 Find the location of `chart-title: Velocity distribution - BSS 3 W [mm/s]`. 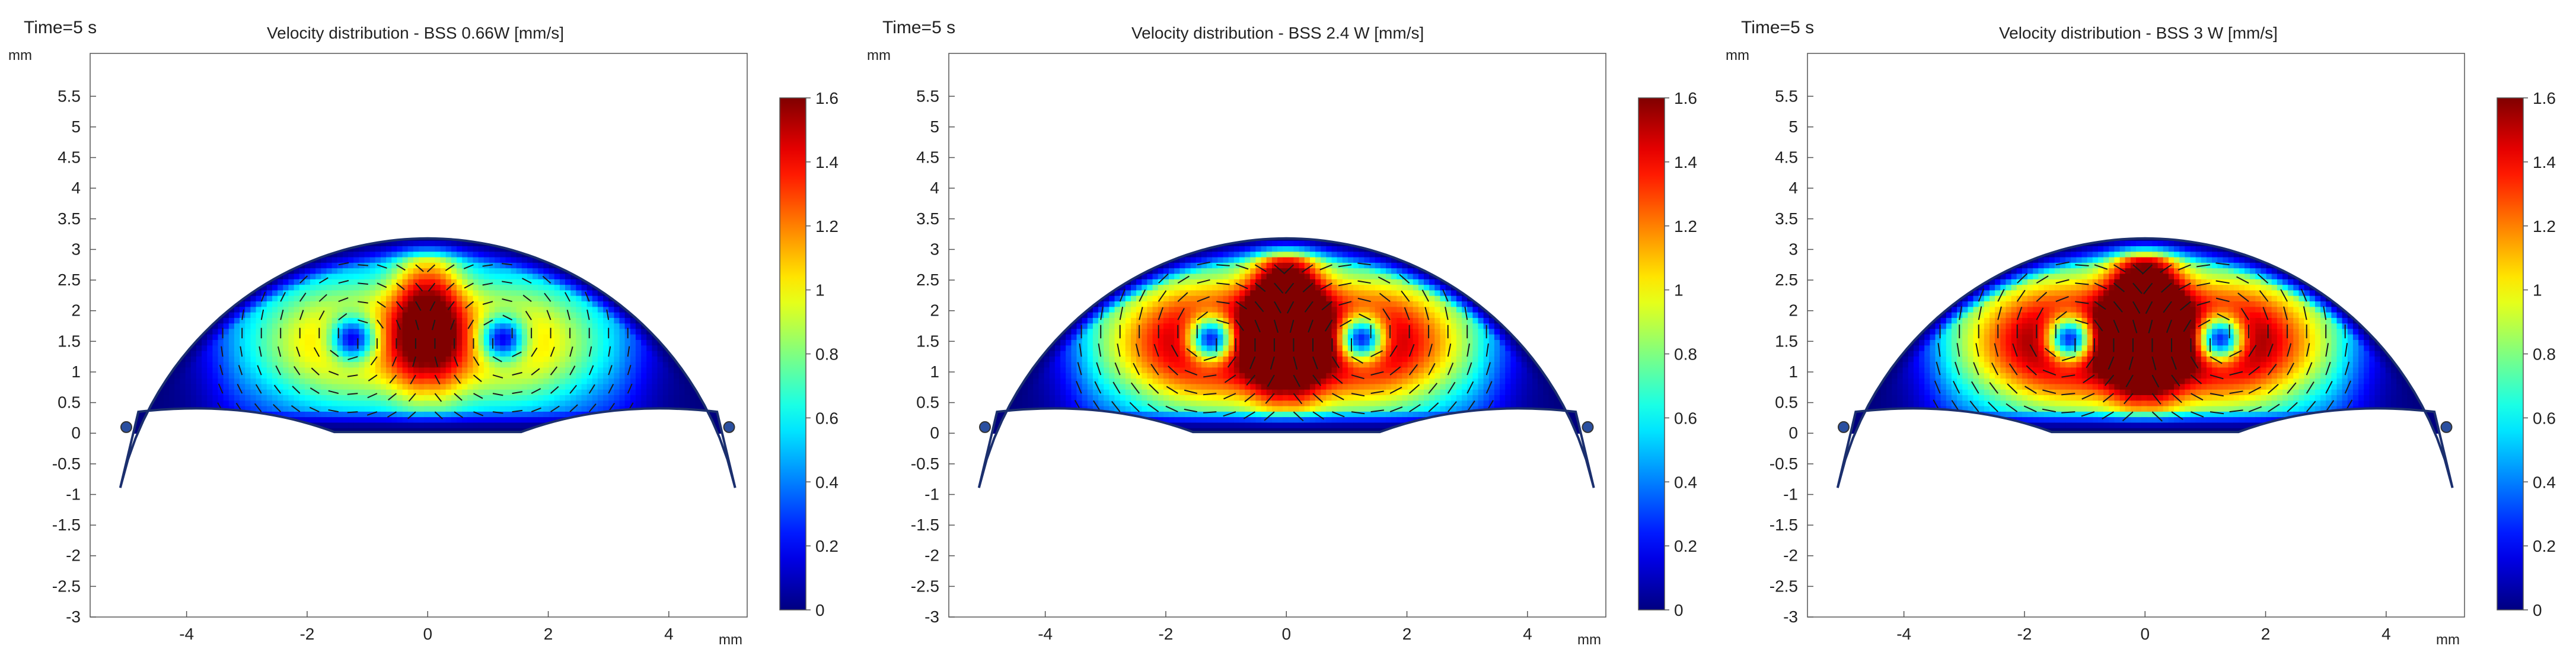

chart-title: Velocity distribution - BSS 3 W [mm/s] is located at coordinates (2138, 33).